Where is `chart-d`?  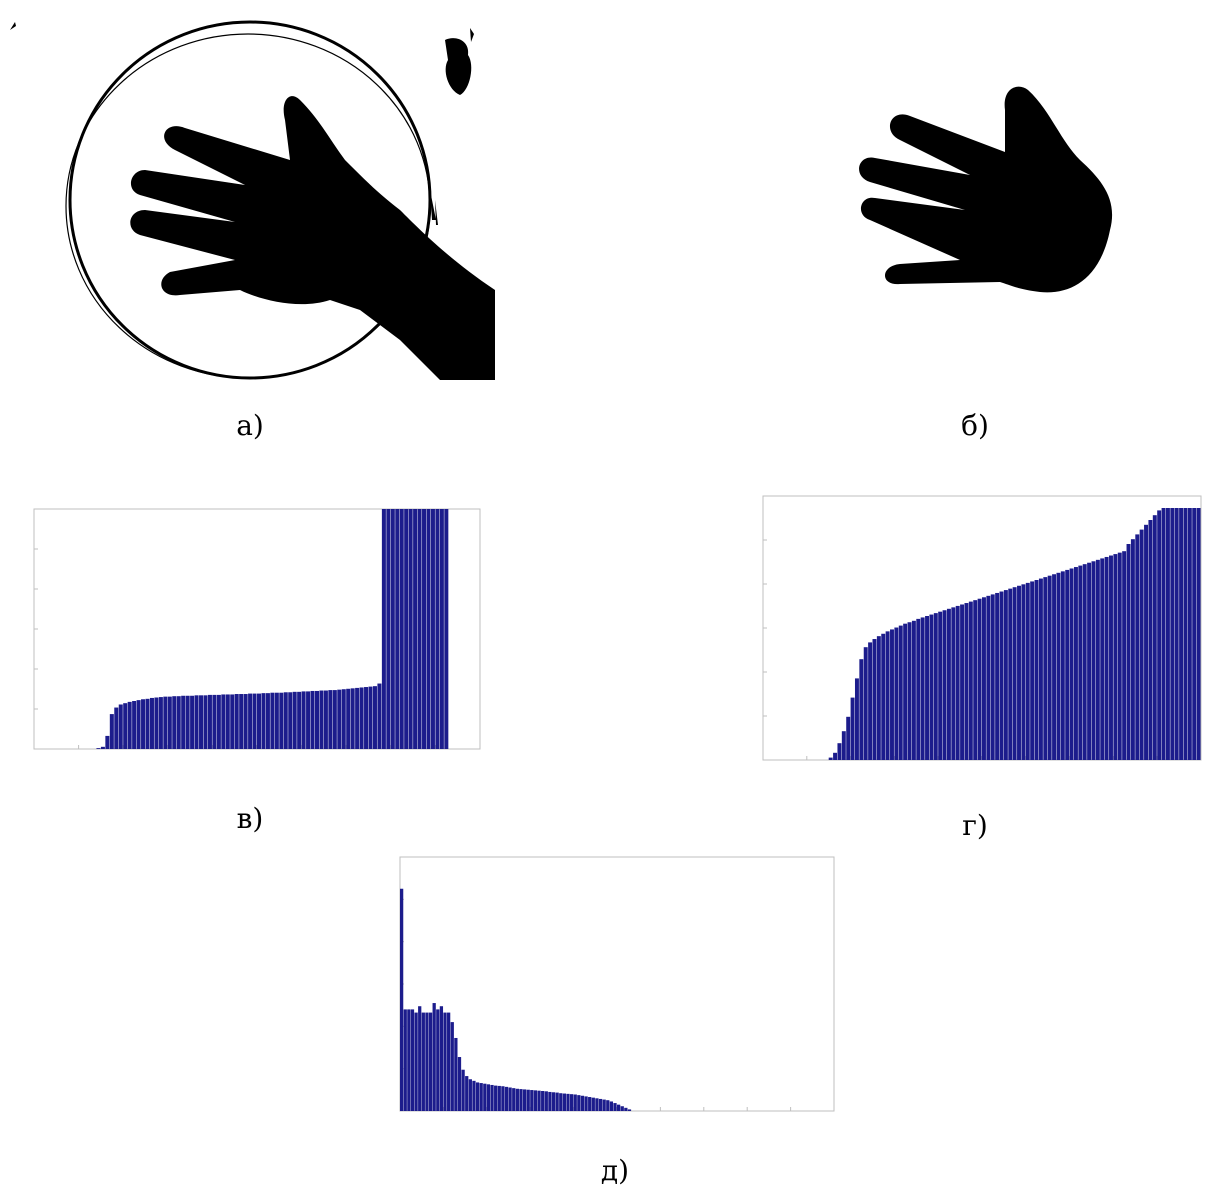 chart-d is located at coordinates (614, 988).